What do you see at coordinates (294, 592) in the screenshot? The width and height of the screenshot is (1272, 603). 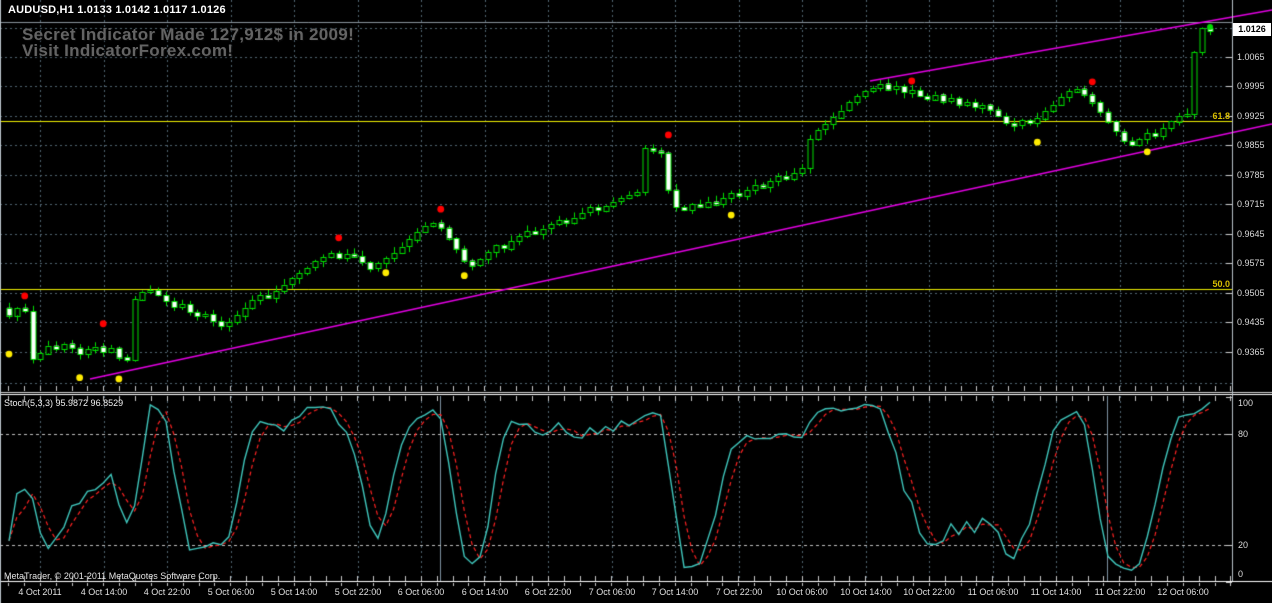 I see `time-axis-label: 5 Oct 14:00` at bounding box center [294, 592].